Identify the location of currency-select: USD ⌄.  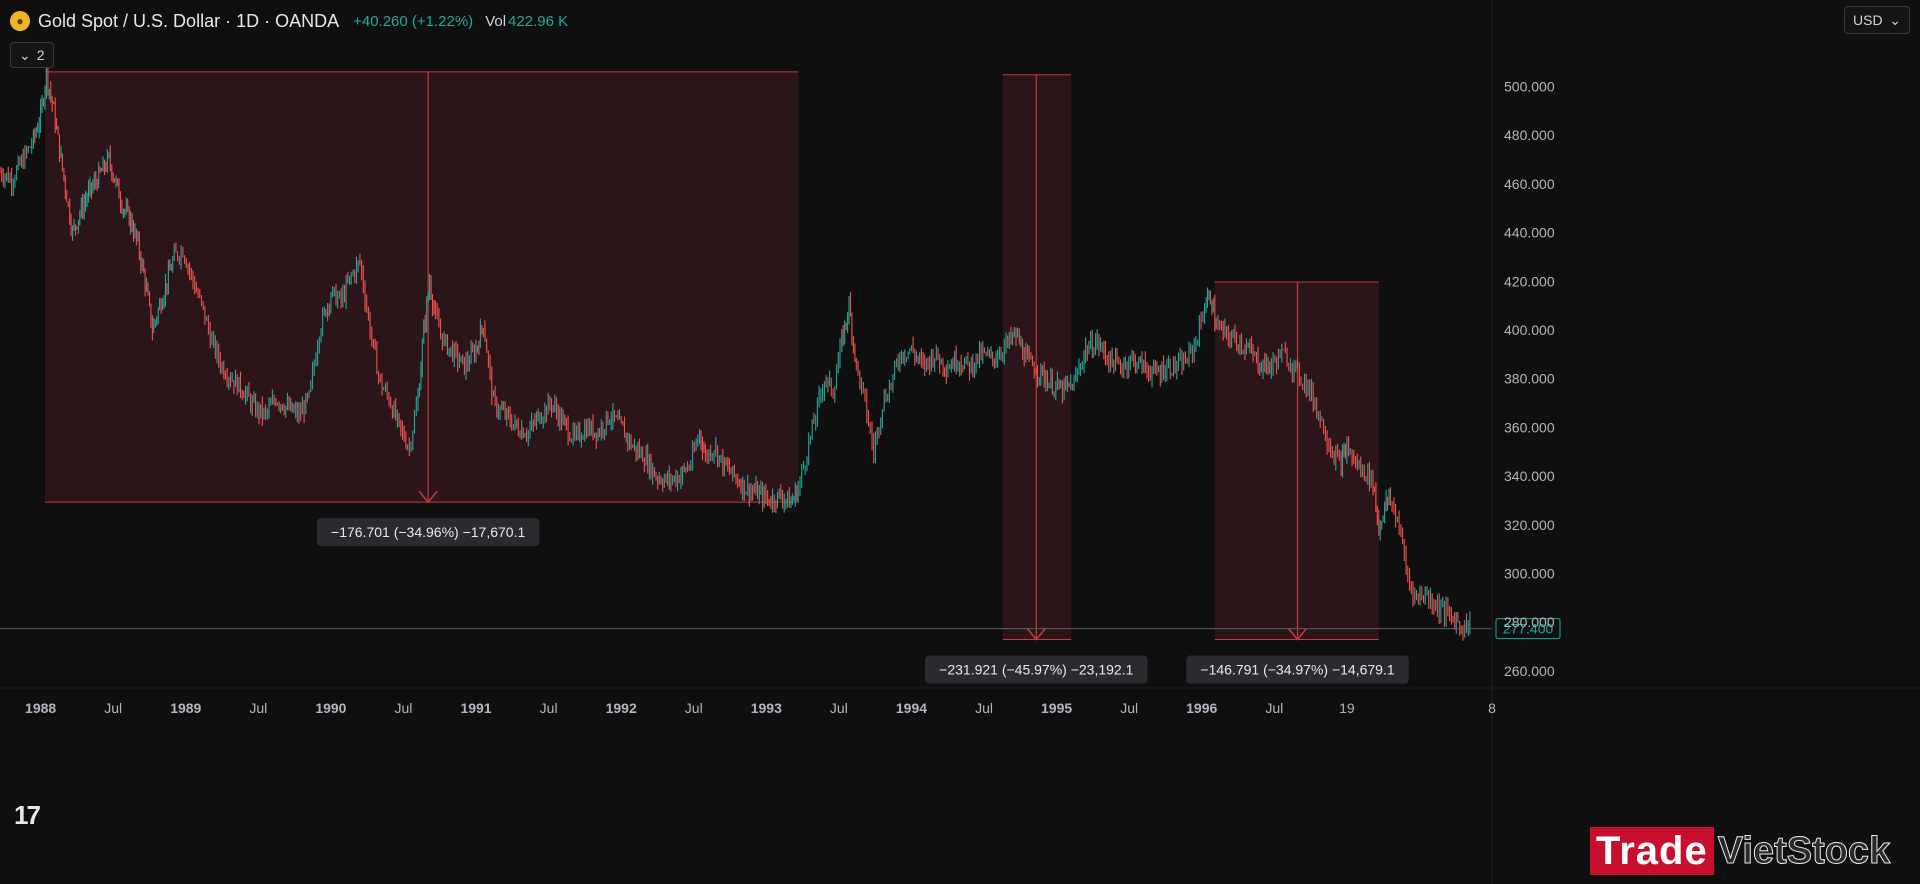
(1877, 20).